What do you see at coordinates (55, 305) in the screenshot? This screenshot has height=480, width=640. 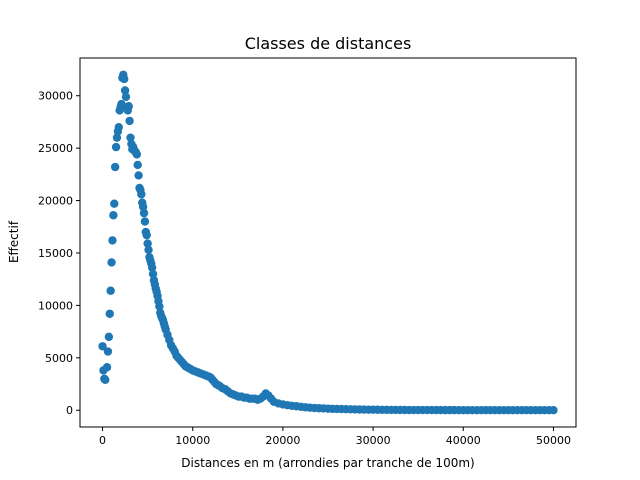 I see `y-tick-label: 10000` at bounding box center [55, 305].